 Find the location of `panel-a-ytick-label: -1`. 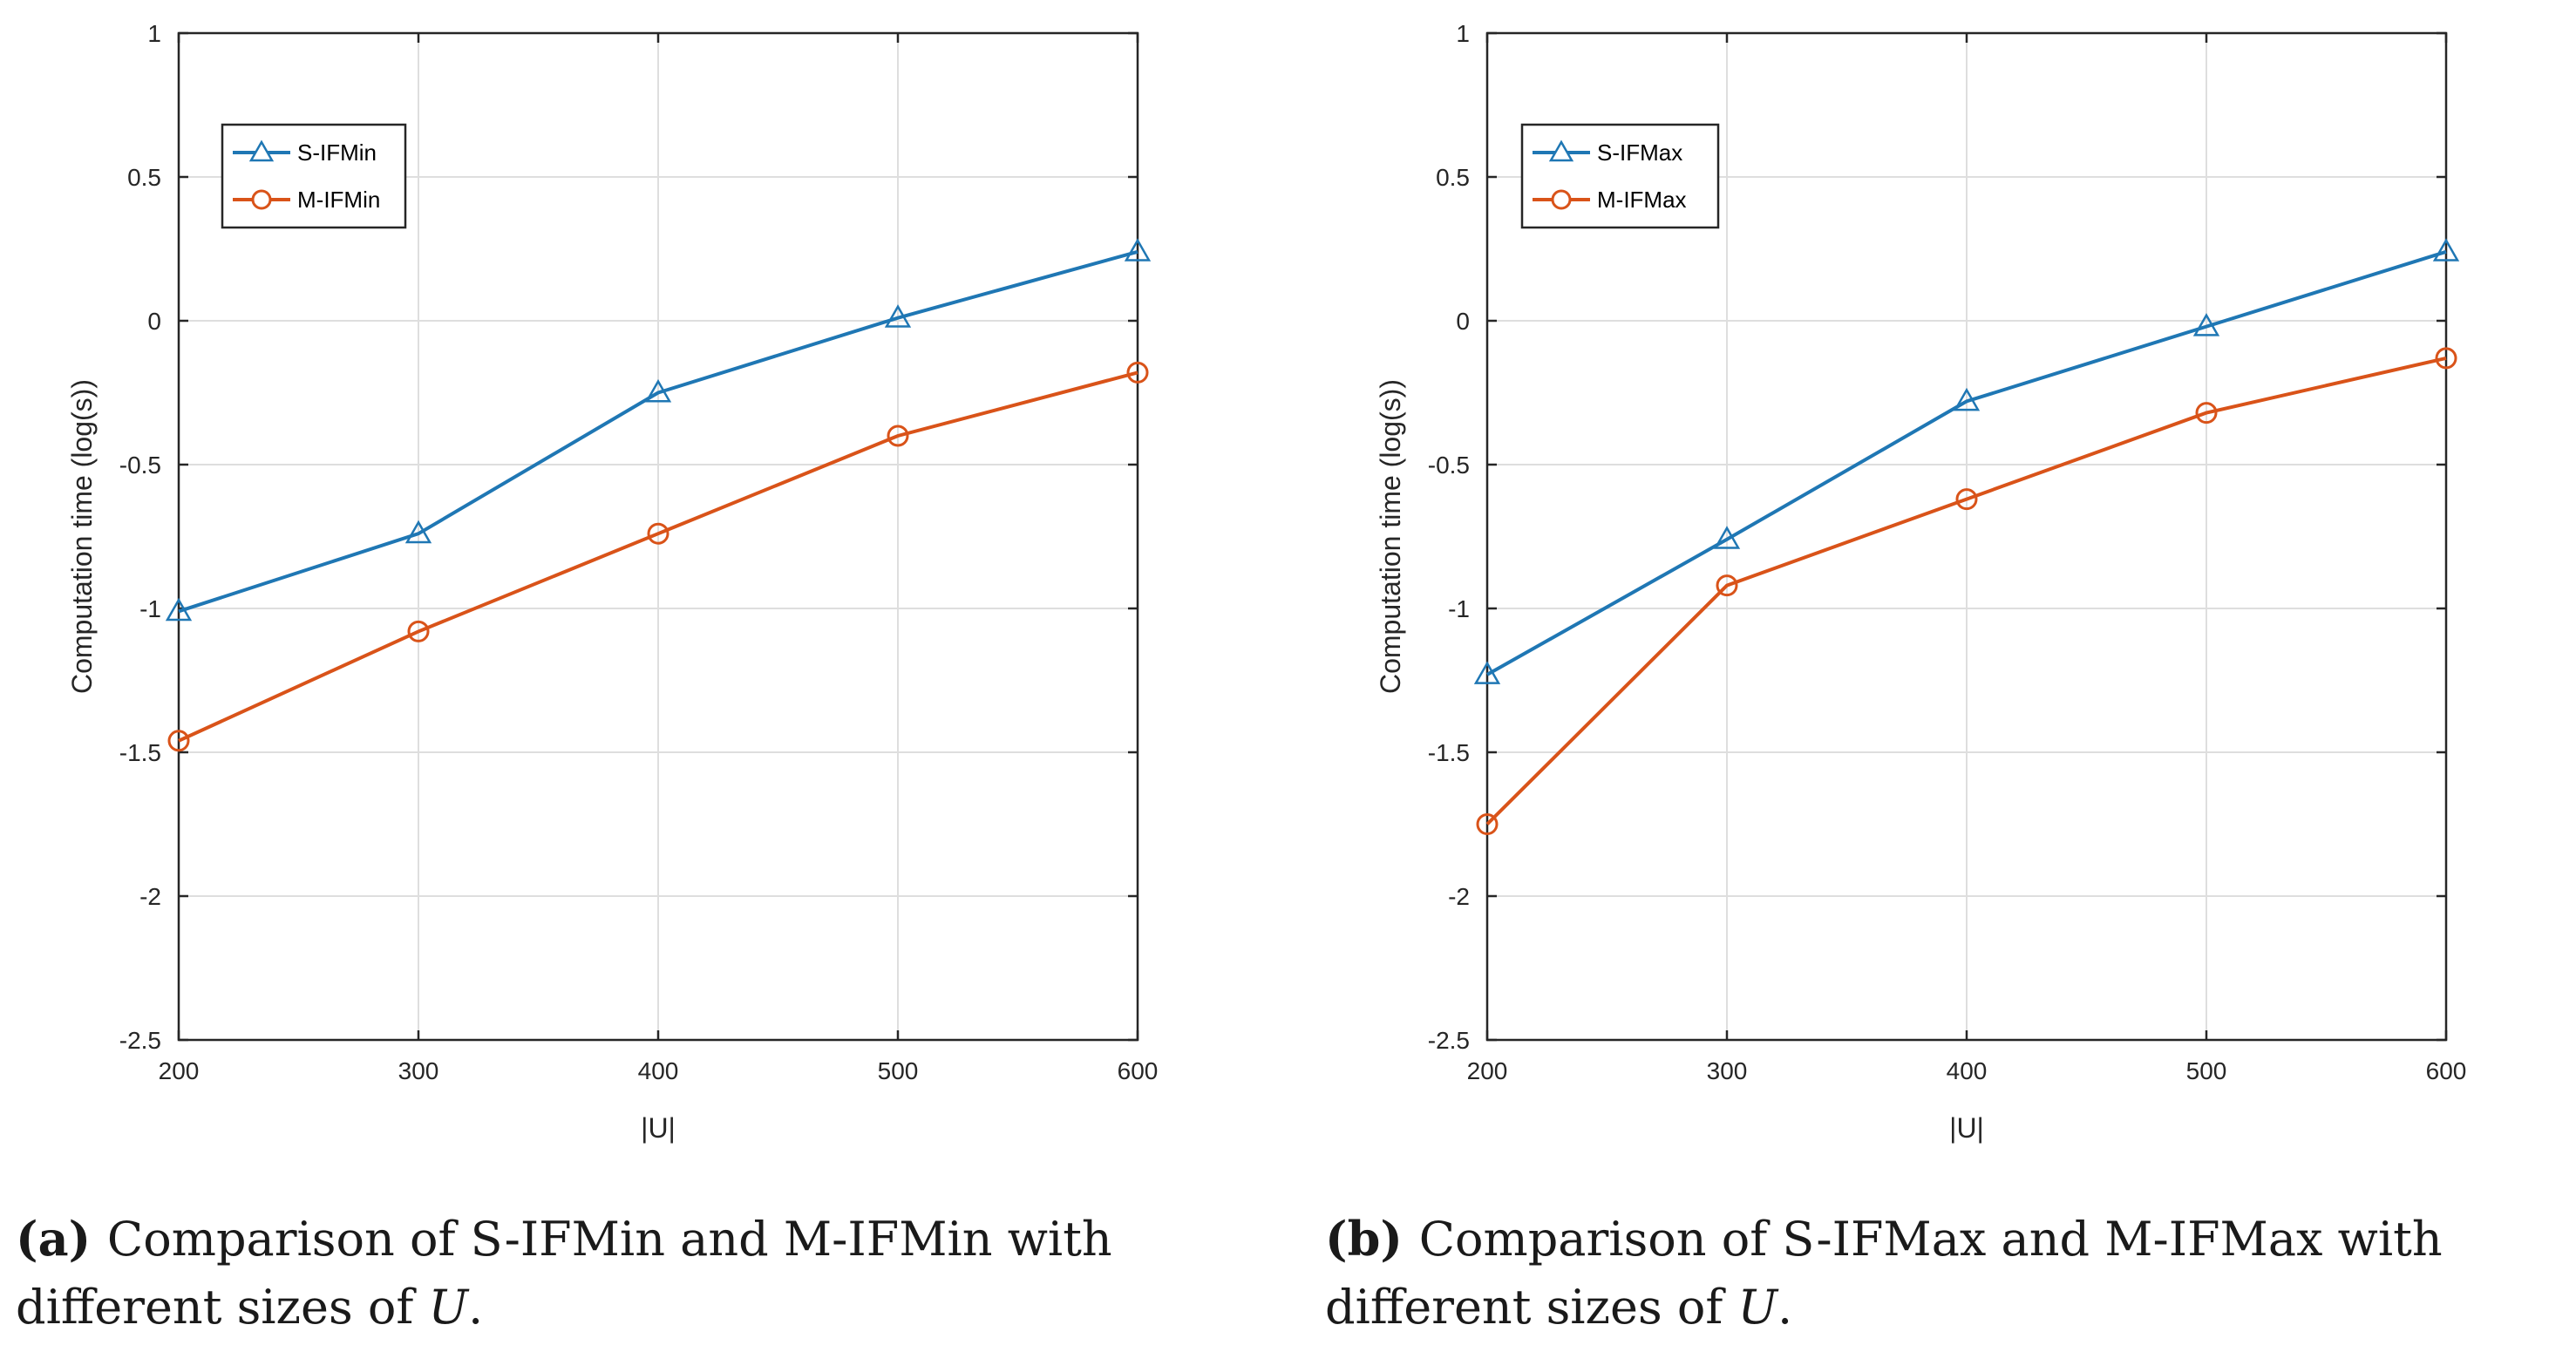

panel-a-ytick-label: -1 is located at coordinates (150, 608).